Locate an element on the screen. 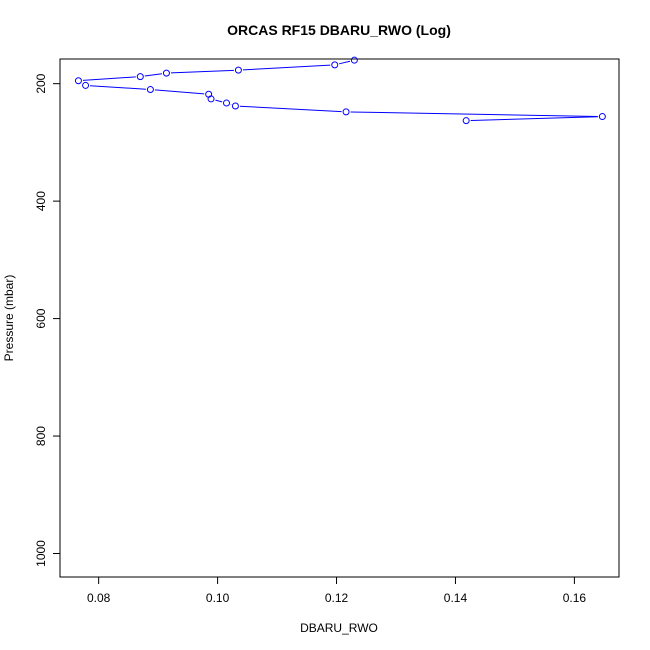 The width and height of the screenshot is (650, 650). y-tick-label: 200 is located at coordinates (41, 83).